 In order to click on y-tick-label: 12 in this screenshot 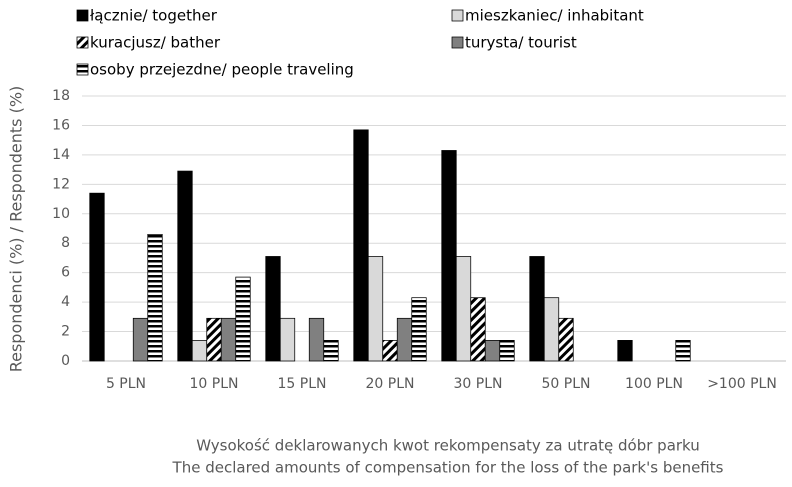, I will do `click(61, 184)`.